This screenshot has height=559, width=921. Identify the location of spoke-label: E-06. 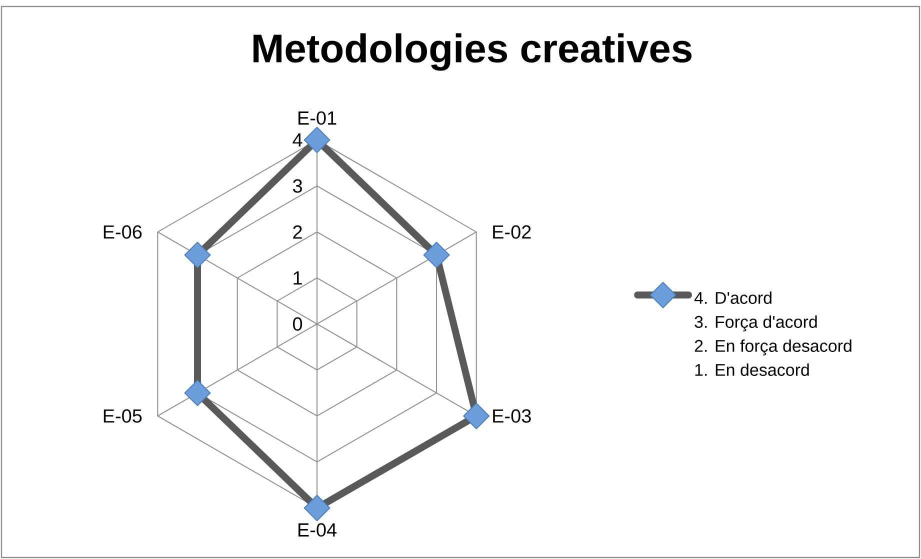
(123, 232).